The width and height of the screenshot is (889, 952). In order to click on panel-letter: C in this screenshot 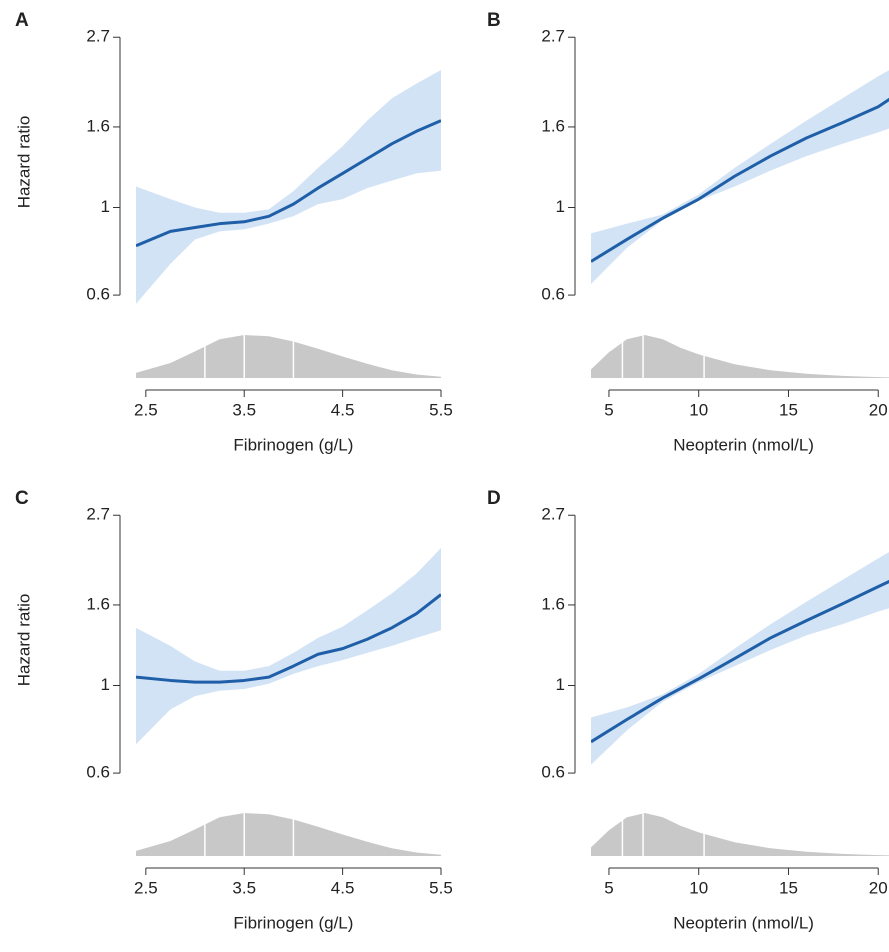, I will do `click(22, 498)`.